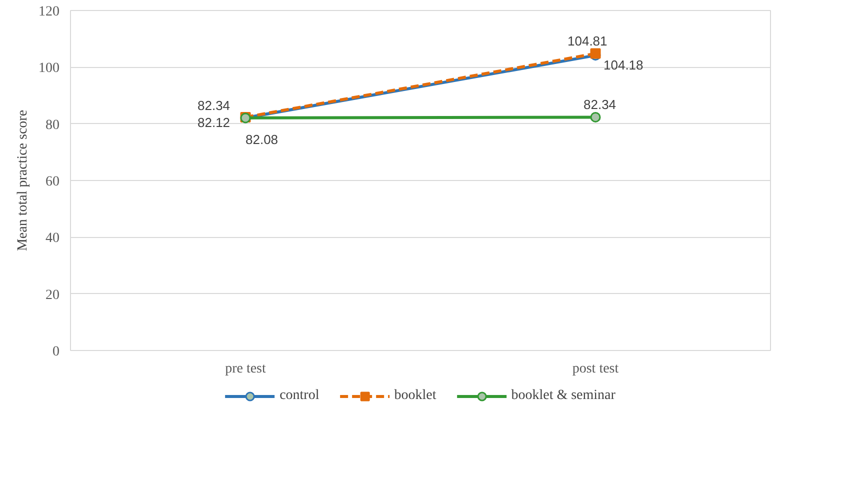 This screenshot has width=841, height=487. Describe the element at coordinates (595, 369) in the screenshot. I see `x-tick-label: post test` at that location.